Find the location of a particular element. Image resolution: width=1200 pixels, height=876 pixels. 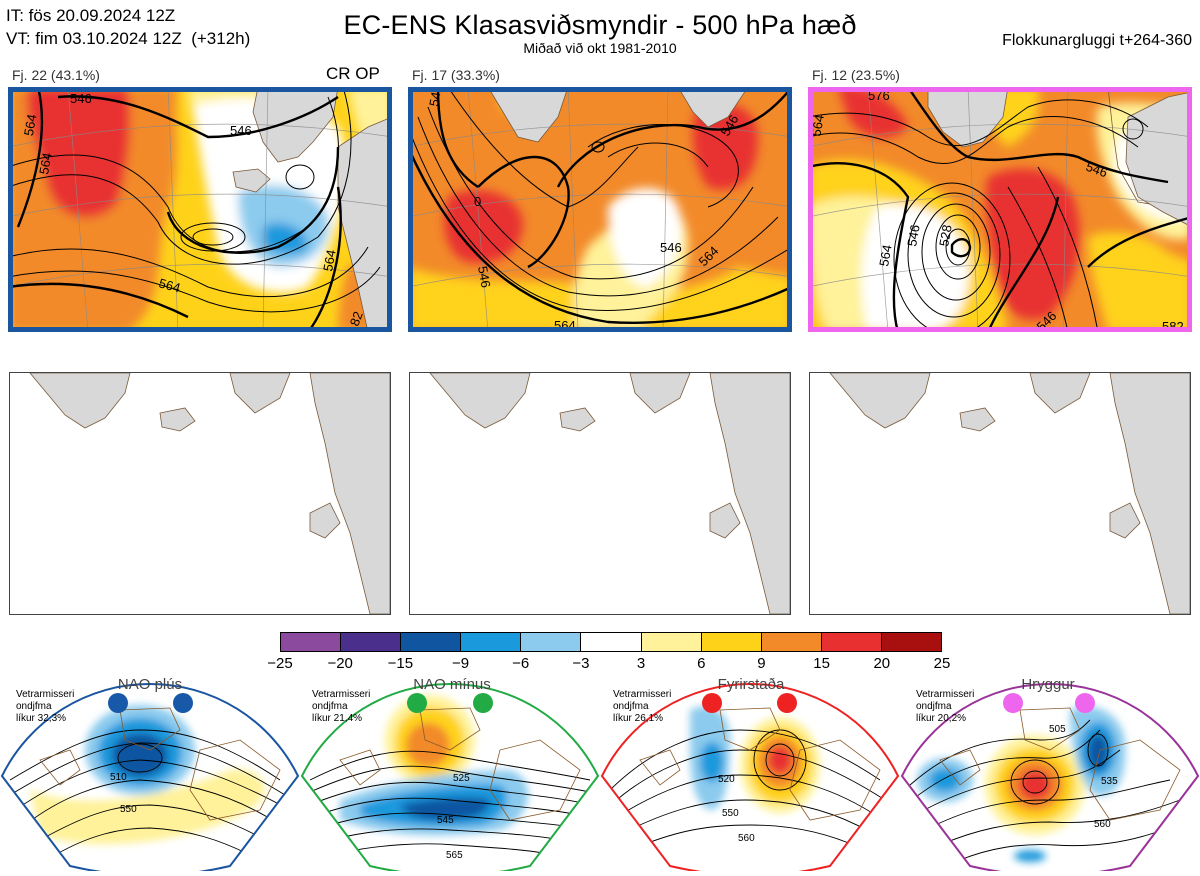

regime-contour-label: 545 is located at coordinates (445, 820).